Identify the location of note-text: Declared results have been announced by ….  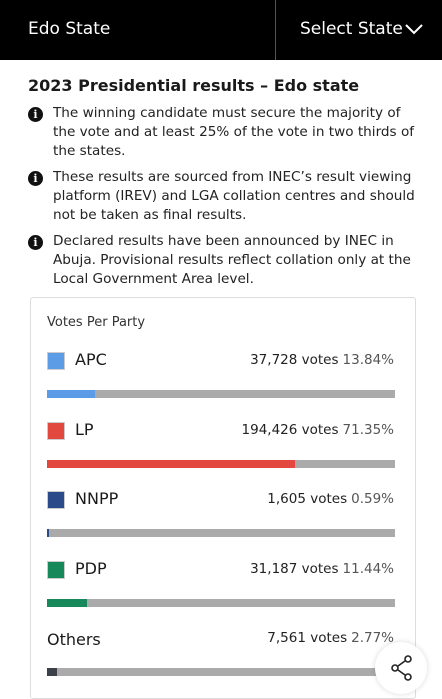
(232, 260).